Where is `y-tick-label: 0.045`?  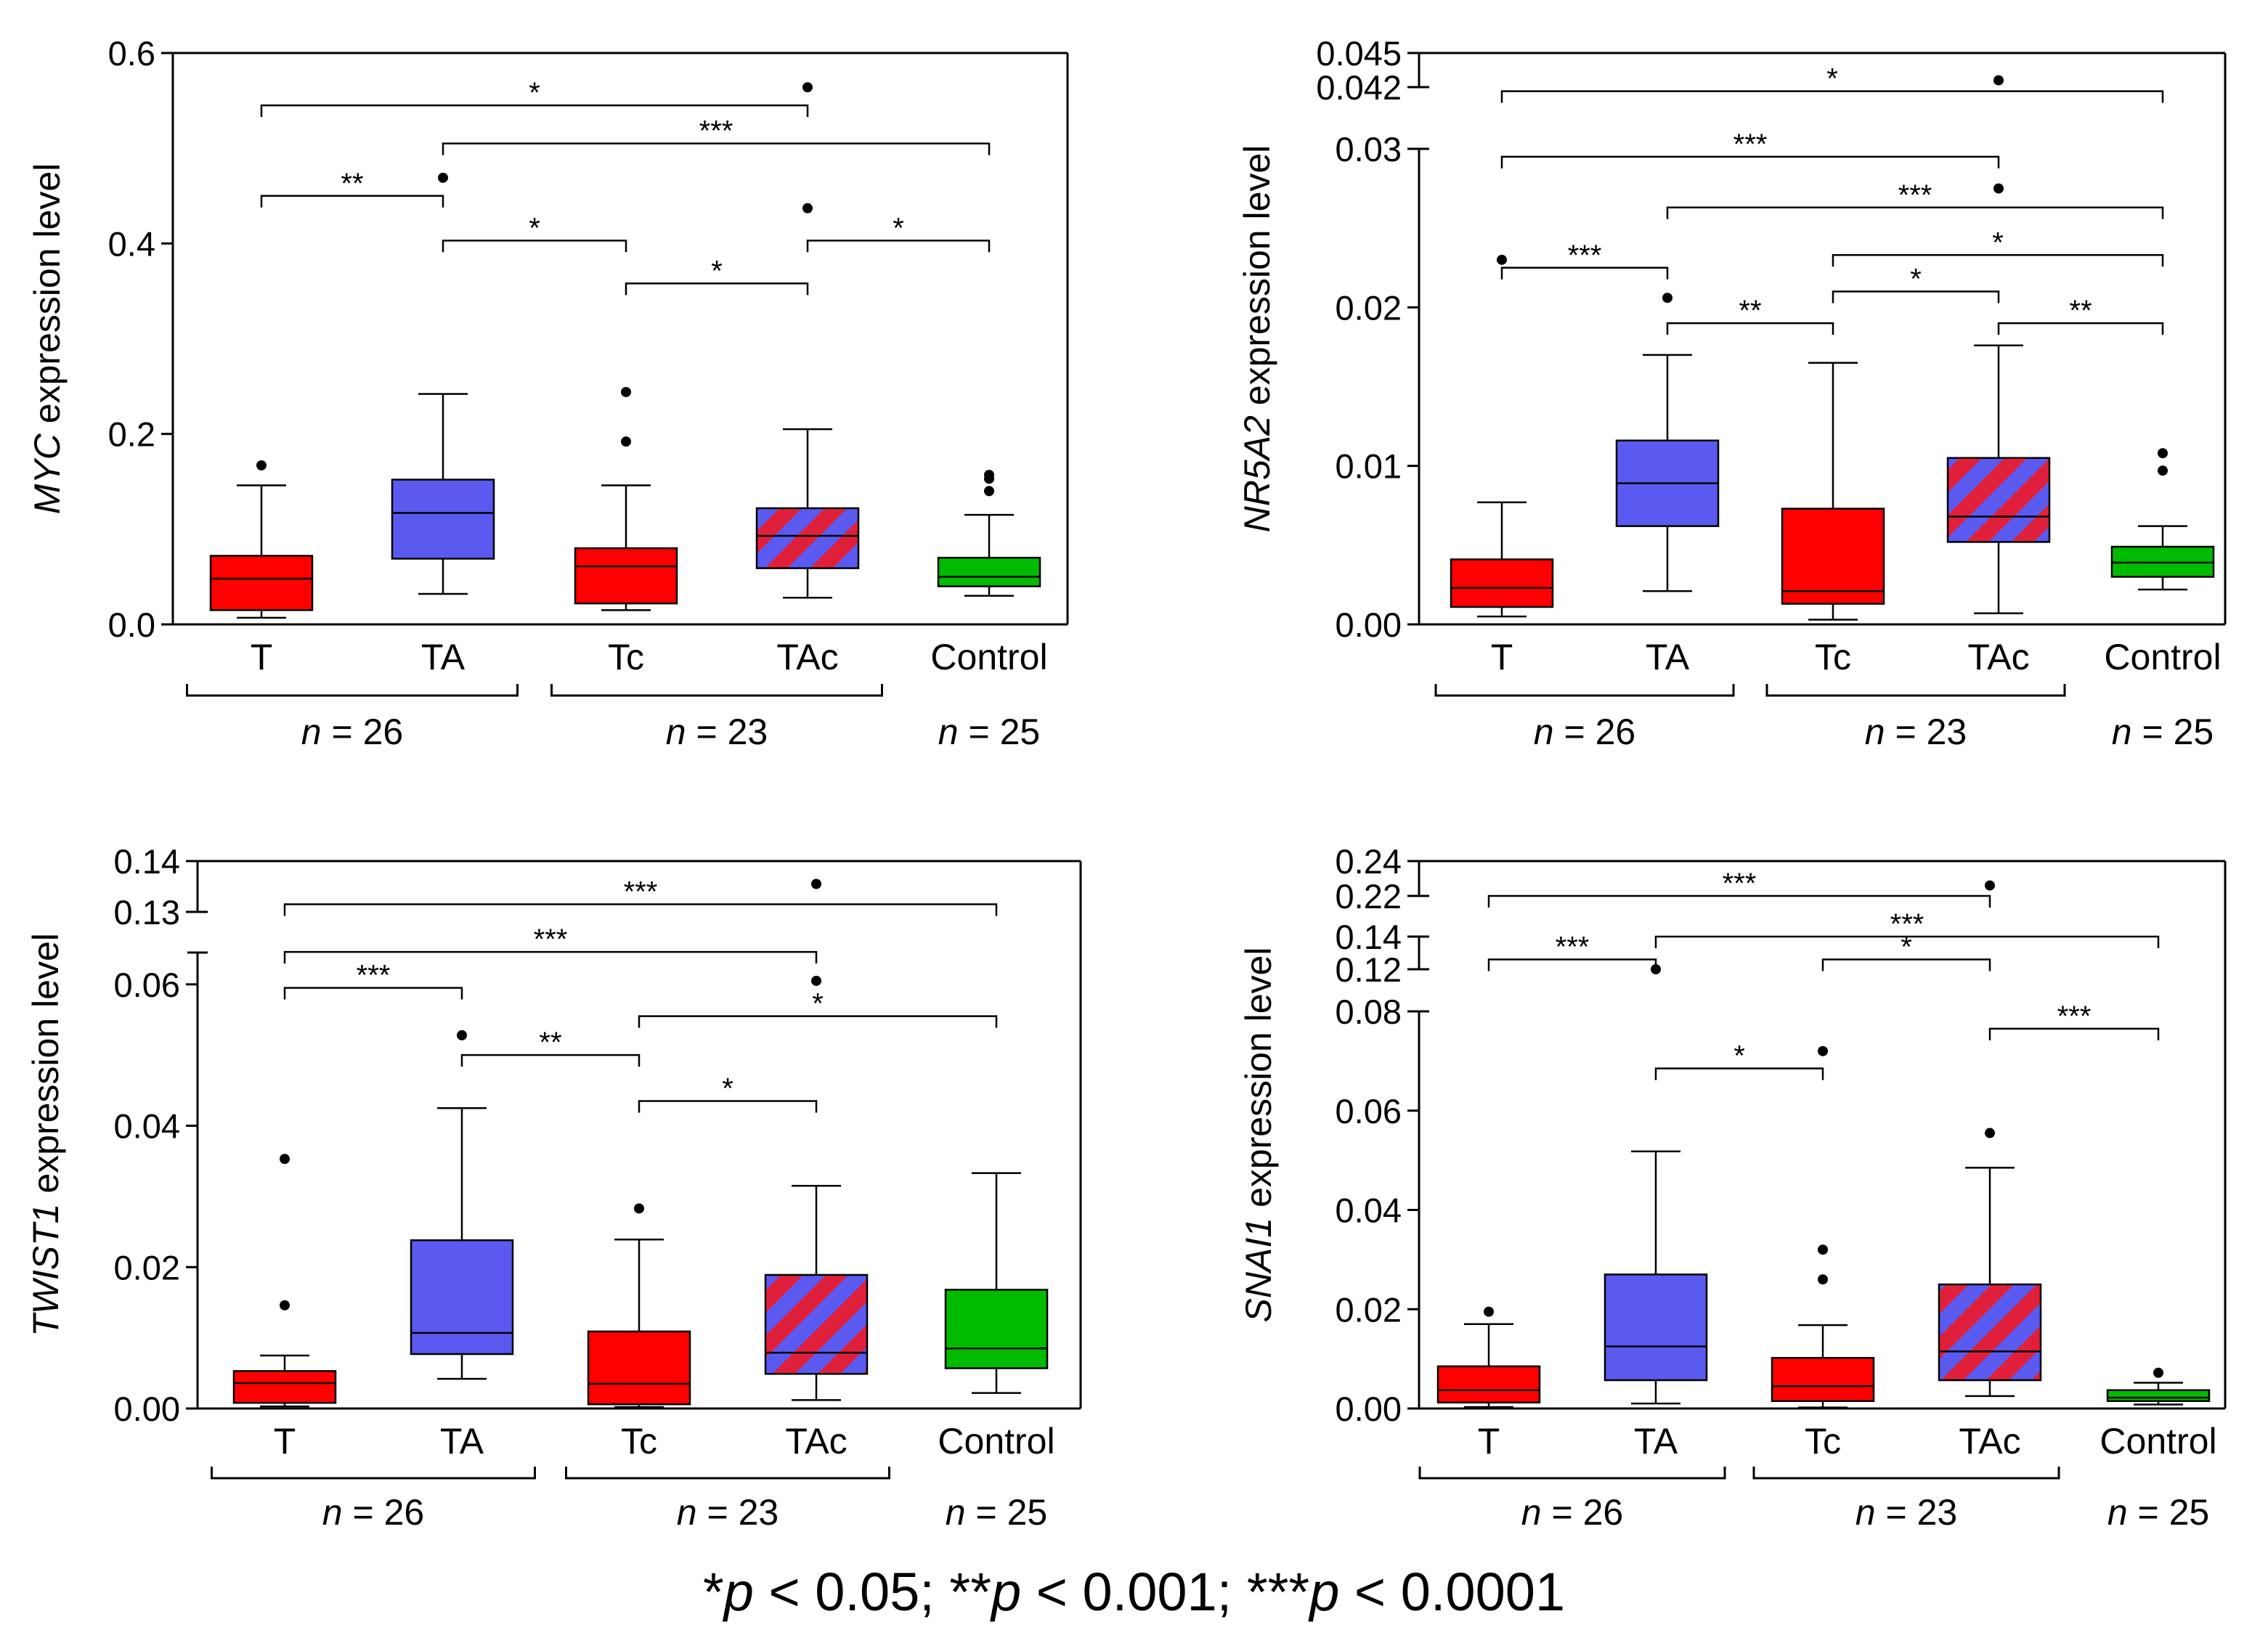 y-tick-label: 0.045 is located at coordinates (1359, 53).